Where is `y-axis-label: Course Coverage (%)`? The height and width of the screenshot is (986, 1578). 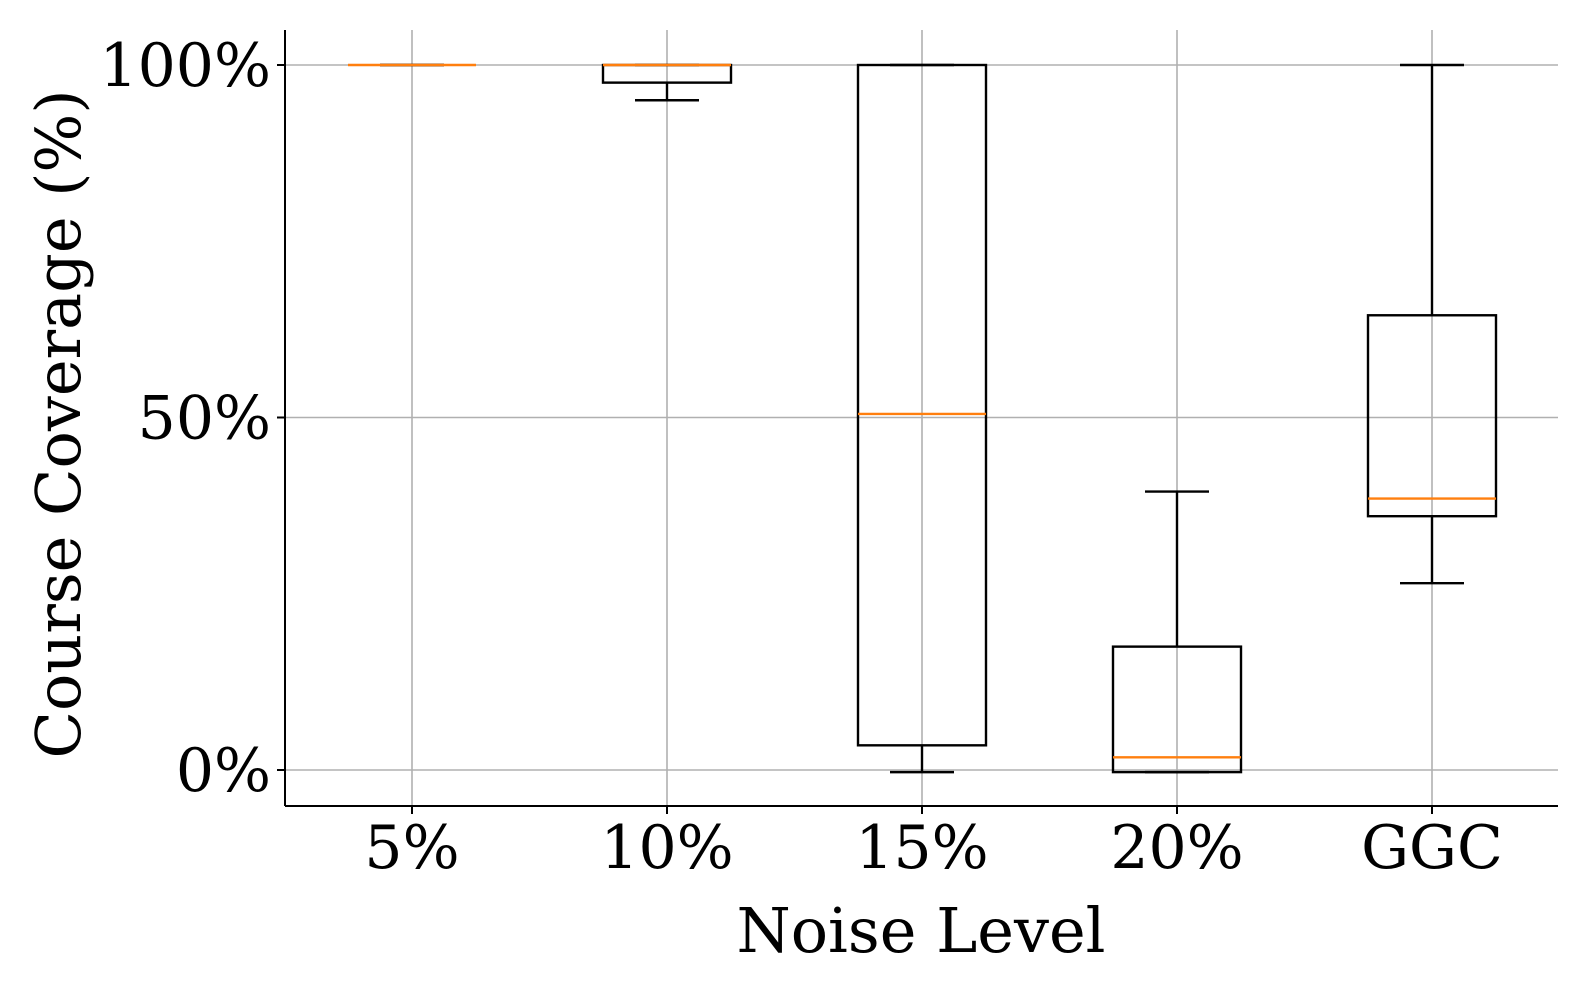 y-axis-label: Course Coverage (%) is located at coordinates (58, 423).